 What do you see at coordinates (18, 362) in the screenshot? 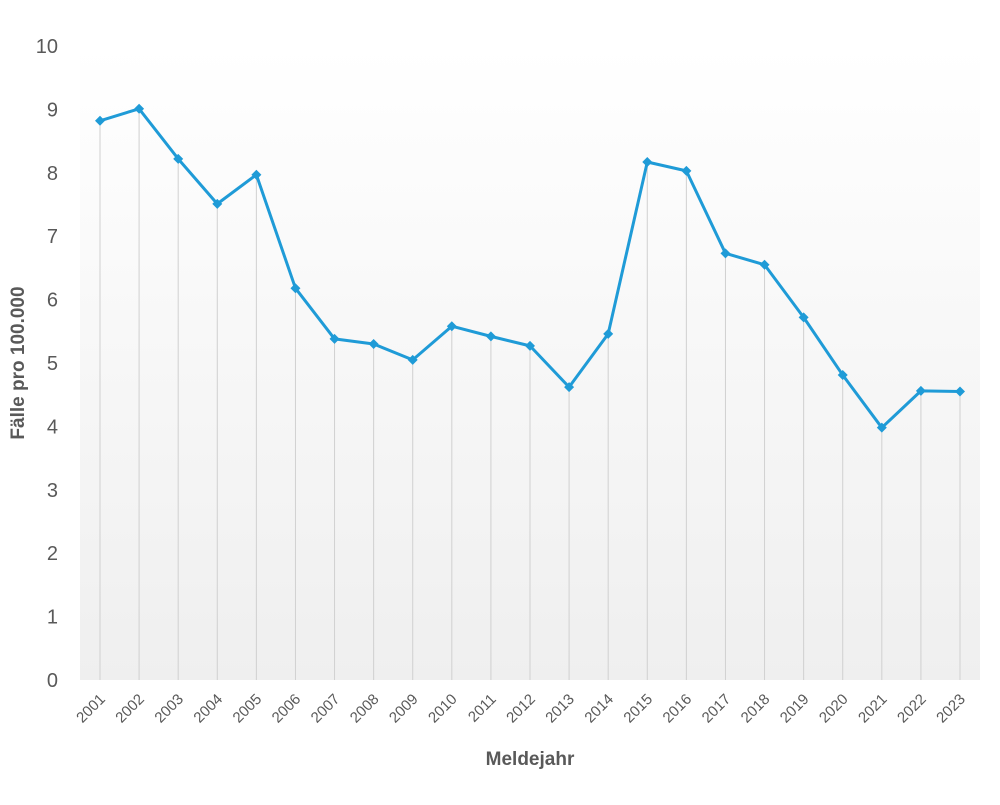
I see `y-axis-label: Fälle pro 100.000` at bounding box center [18, 362].